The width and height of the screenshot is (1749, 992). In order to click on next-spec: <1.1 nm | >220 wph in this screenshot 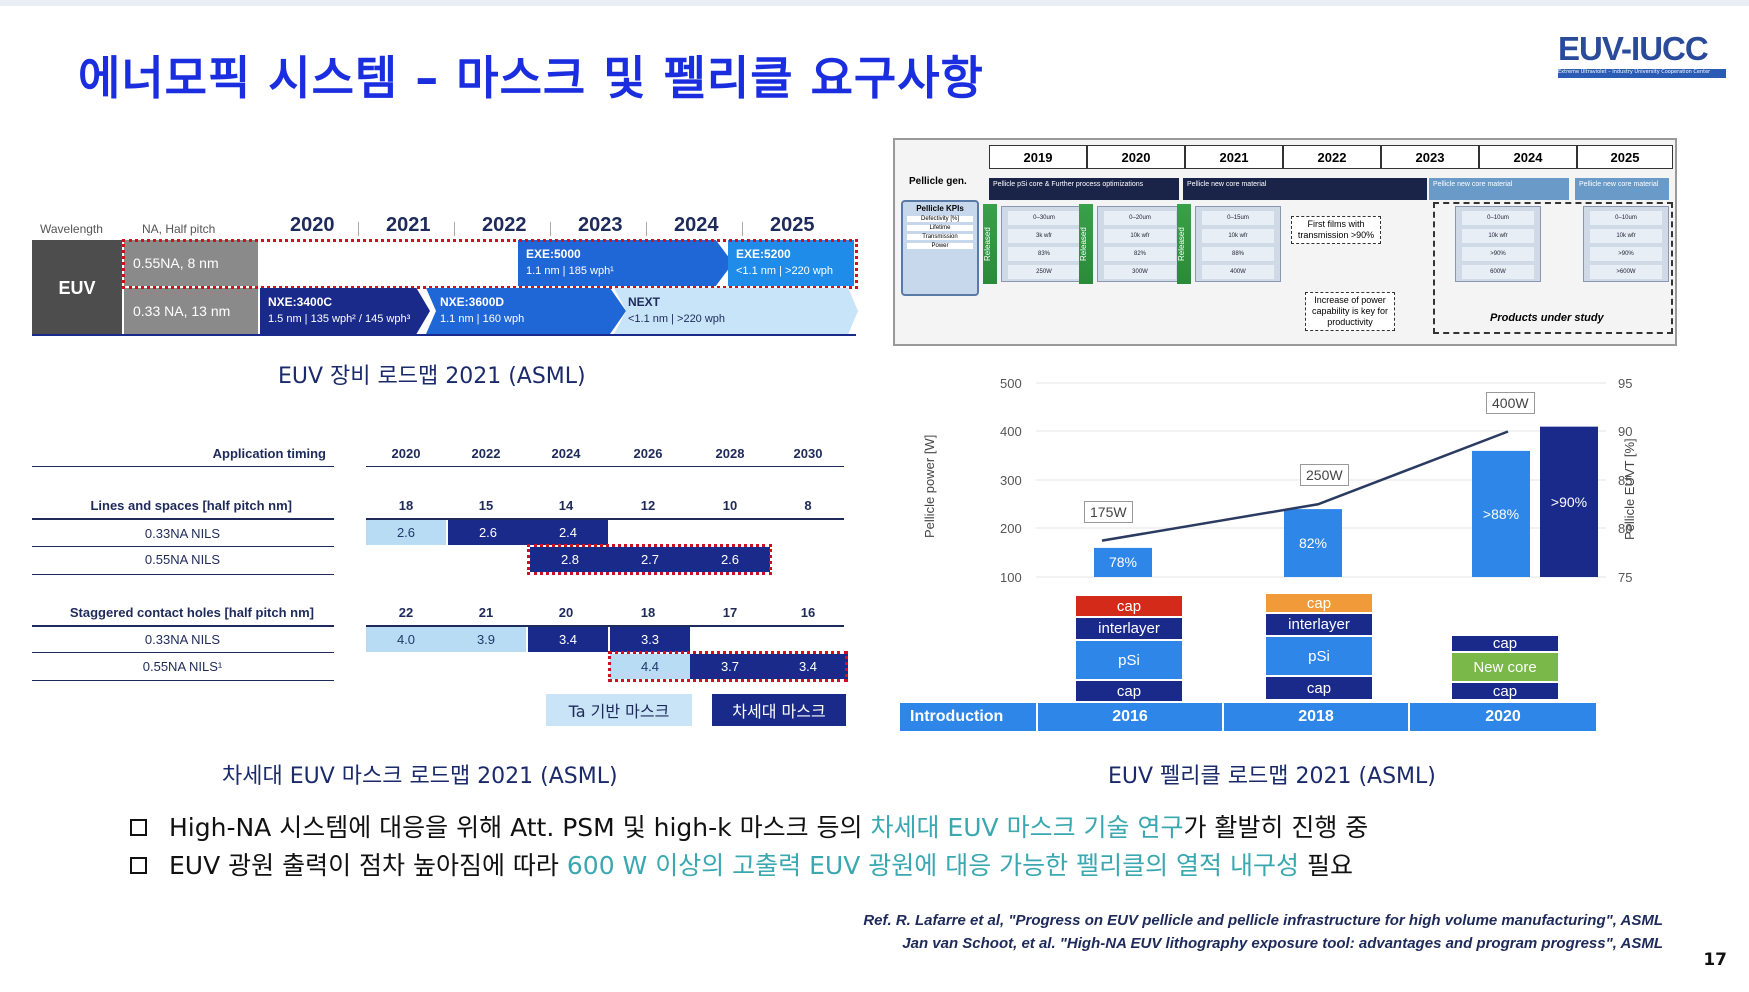, I will do `click(677, 319)`.